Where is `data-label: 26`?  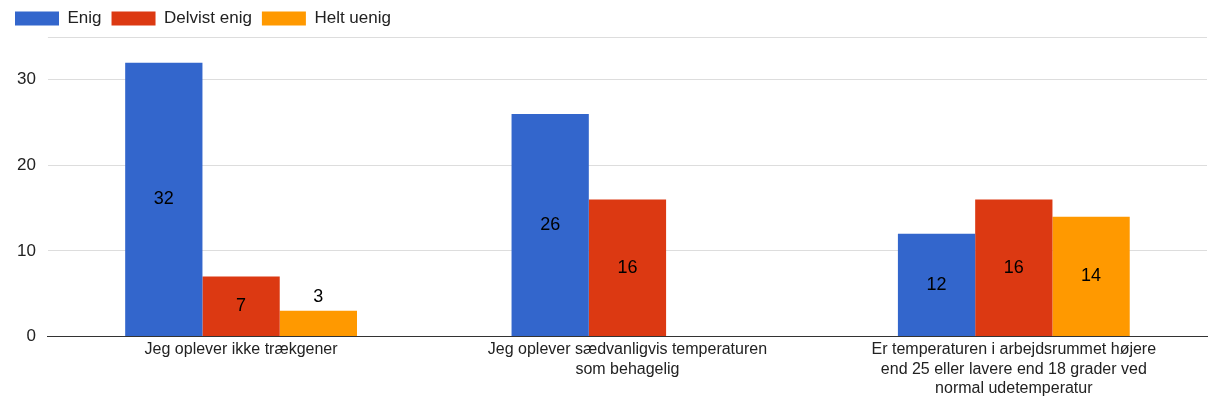
data-label: 26 is located at coordinates (550, 223).